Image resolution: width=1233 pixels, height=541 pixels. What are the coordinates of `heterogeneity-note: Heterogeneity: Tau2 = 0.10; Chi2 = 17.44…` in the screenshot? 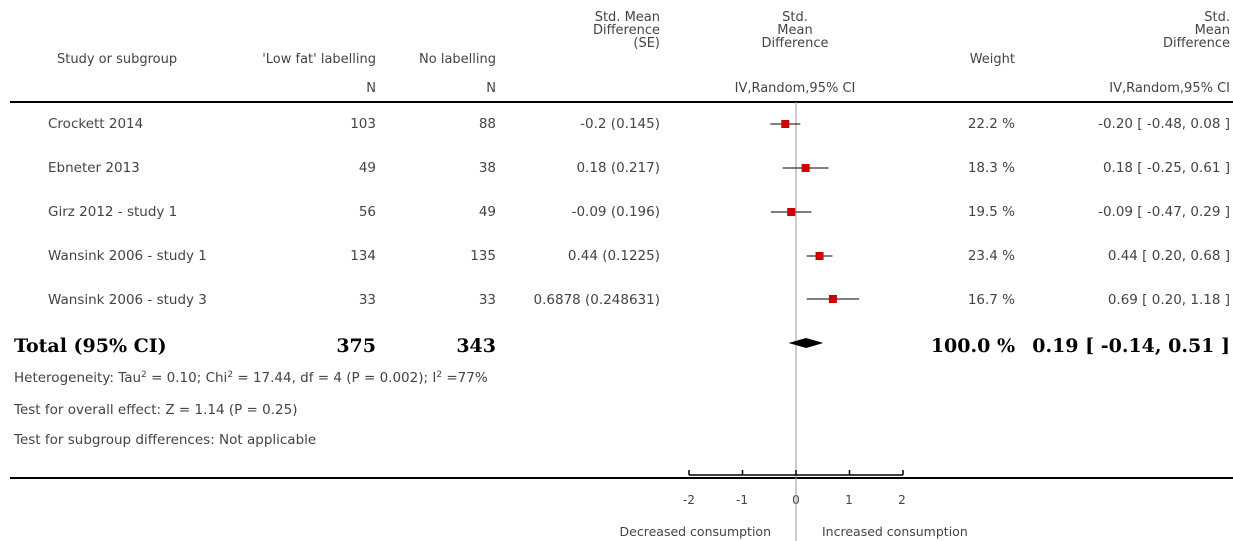 It's located at (251, 378).